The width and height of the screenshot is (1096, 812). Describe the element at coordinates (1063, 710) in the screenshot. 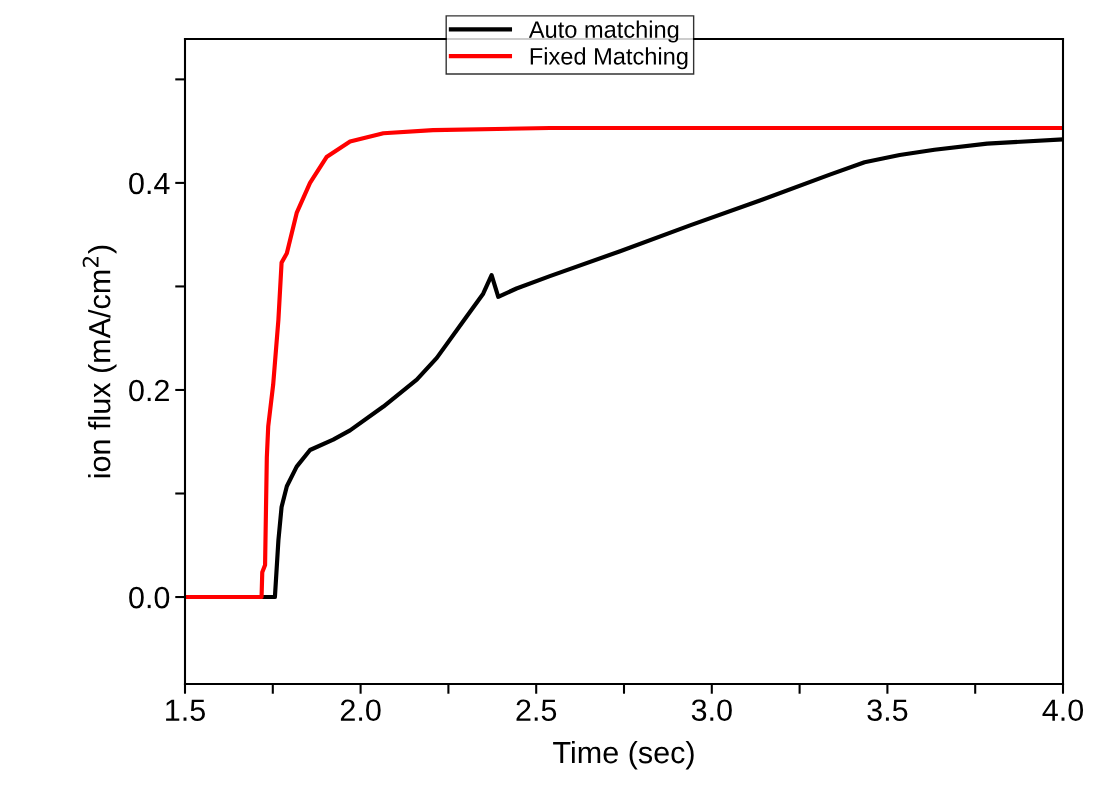

I see `x-tick-label: 4.0` at that location.